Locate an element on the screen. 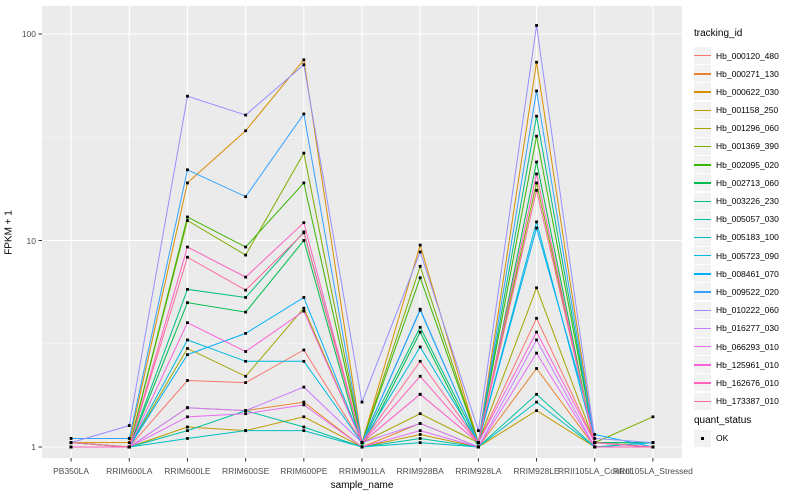 The height and width of the screenshot is (500, 800). legend-entry-label: Hb_010222_060 is located at coordinates (747, 310).